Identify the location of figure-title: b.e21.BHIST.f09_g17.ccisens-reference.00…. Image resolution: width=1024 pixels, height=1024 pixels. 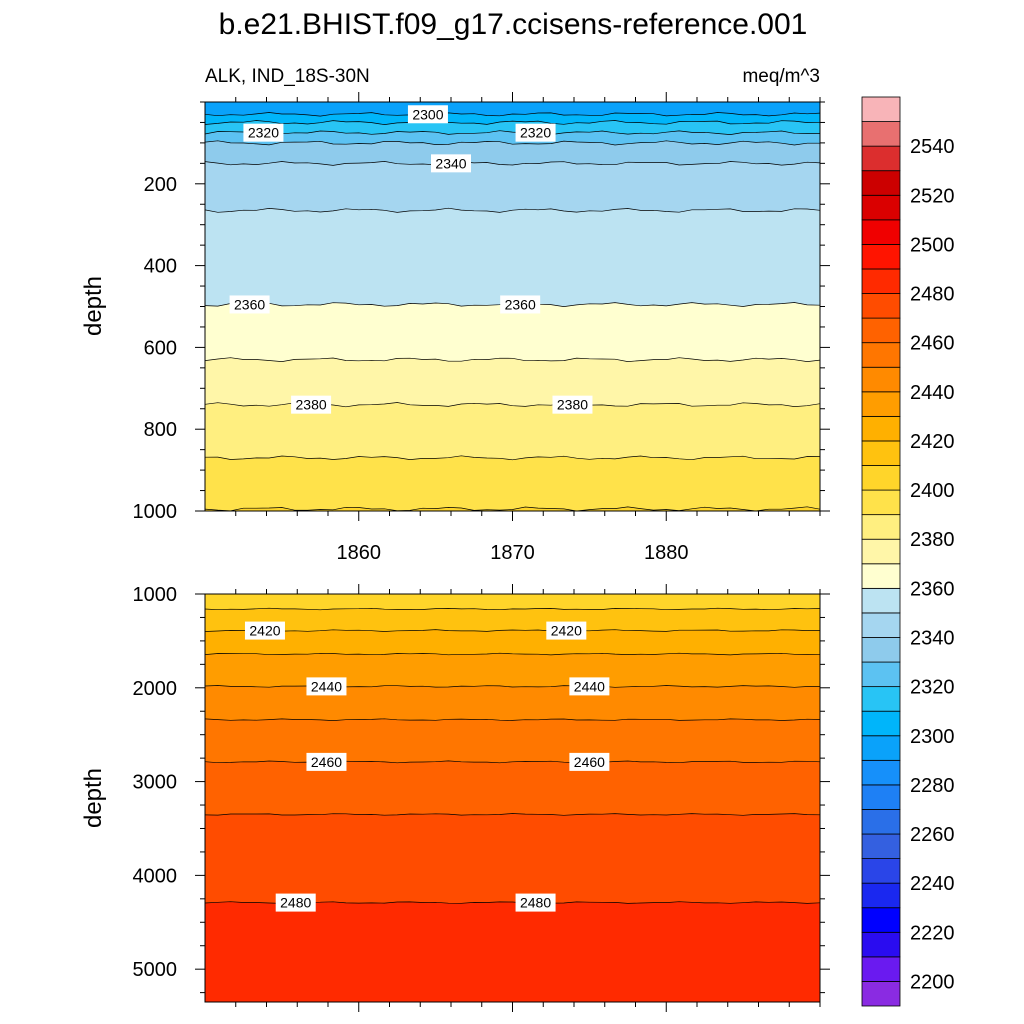
(513, 24).